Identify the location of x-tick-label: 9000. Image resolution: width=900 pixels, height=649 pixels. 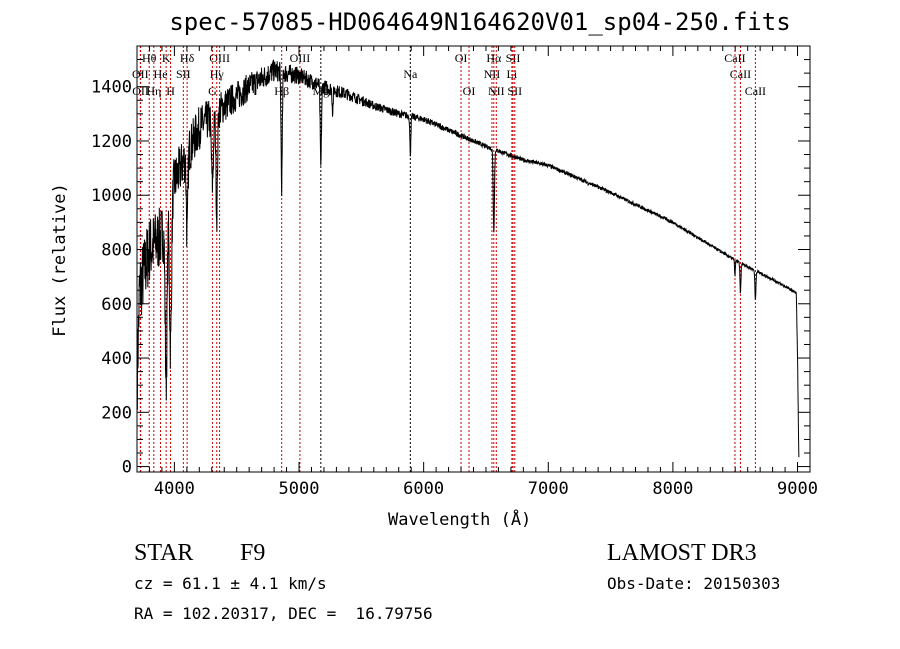
(797, 489).